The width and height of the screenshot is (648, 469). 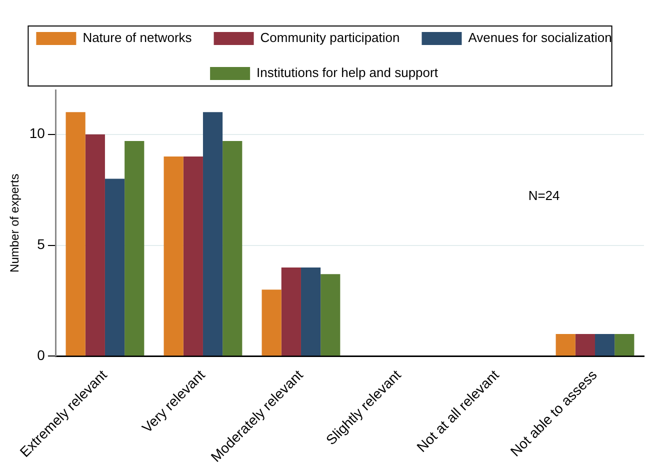 What do you see at coordinates (37, 133) in the screenshot?
I see `y-tick-label: 10` at bounding box center [37, 133].